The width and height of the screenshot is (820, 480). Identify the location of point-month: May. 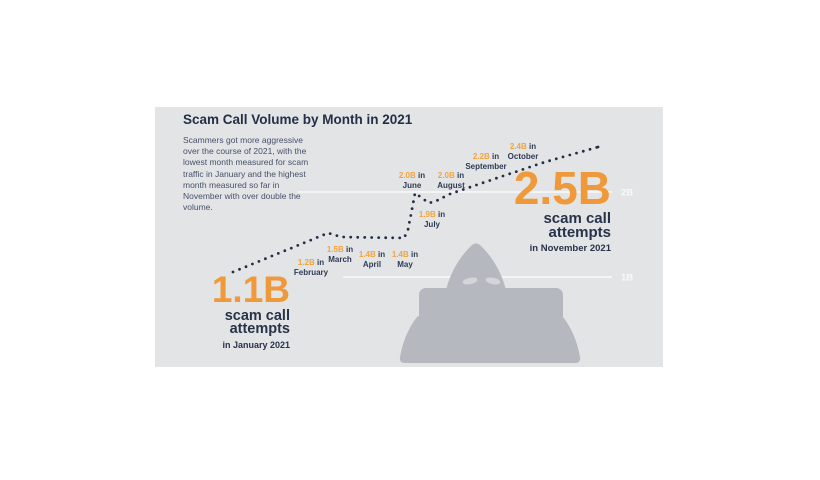
(405, 264).